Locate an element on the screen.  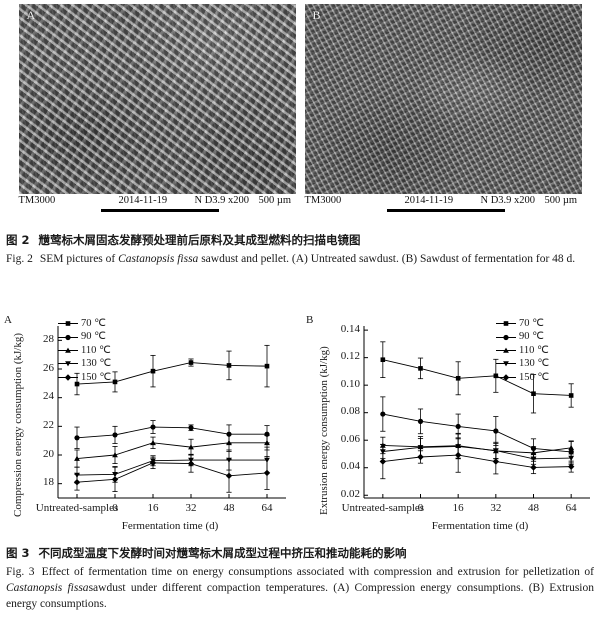
sem-metadata-a: TM3000 2014-11-19 N D3.9 x200 500 µm is located at coordinates (157, 203).